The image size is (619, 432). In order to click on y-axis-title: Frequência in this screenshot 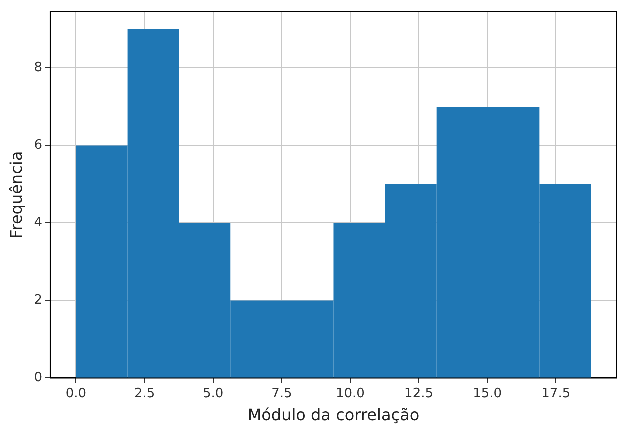, I will do `click(16, 195)`.